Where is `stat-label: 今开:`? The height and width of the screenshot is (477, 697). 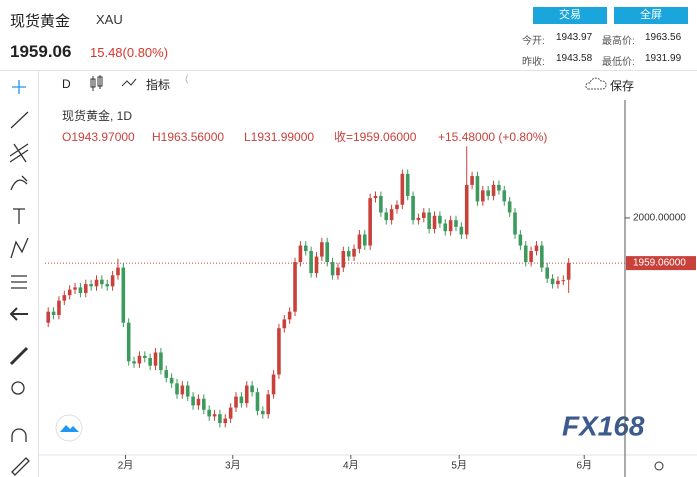
stat-label: 今开: is located at coordinates (533, 41).